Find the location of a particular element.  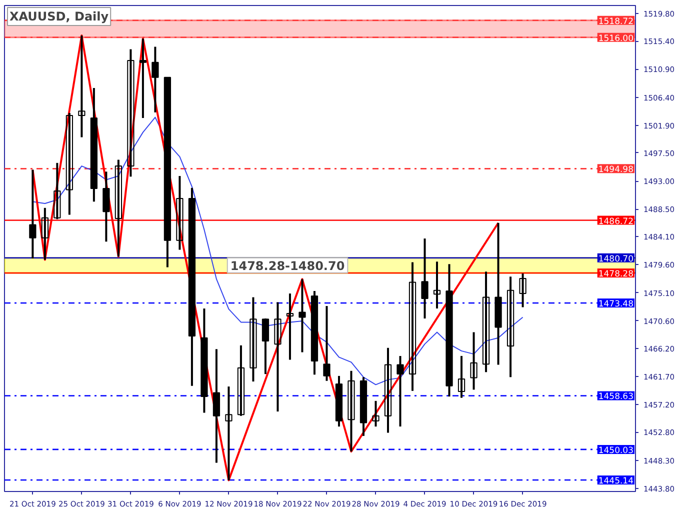

ref-line-label: 1450.03 is located at coordinates (616, 451).